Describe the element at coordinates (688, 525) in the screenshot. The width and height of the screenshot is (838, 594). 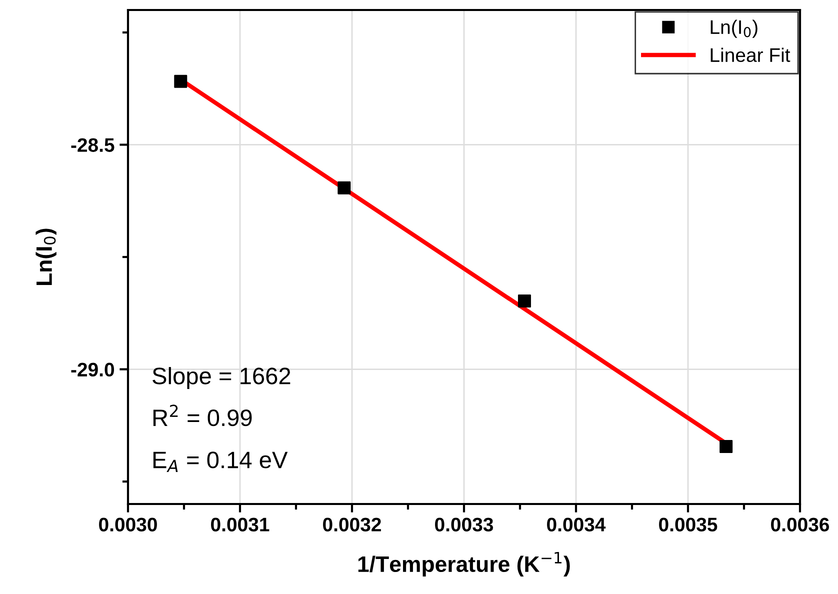
I see `x-tick-label: 0.0035` at that location.